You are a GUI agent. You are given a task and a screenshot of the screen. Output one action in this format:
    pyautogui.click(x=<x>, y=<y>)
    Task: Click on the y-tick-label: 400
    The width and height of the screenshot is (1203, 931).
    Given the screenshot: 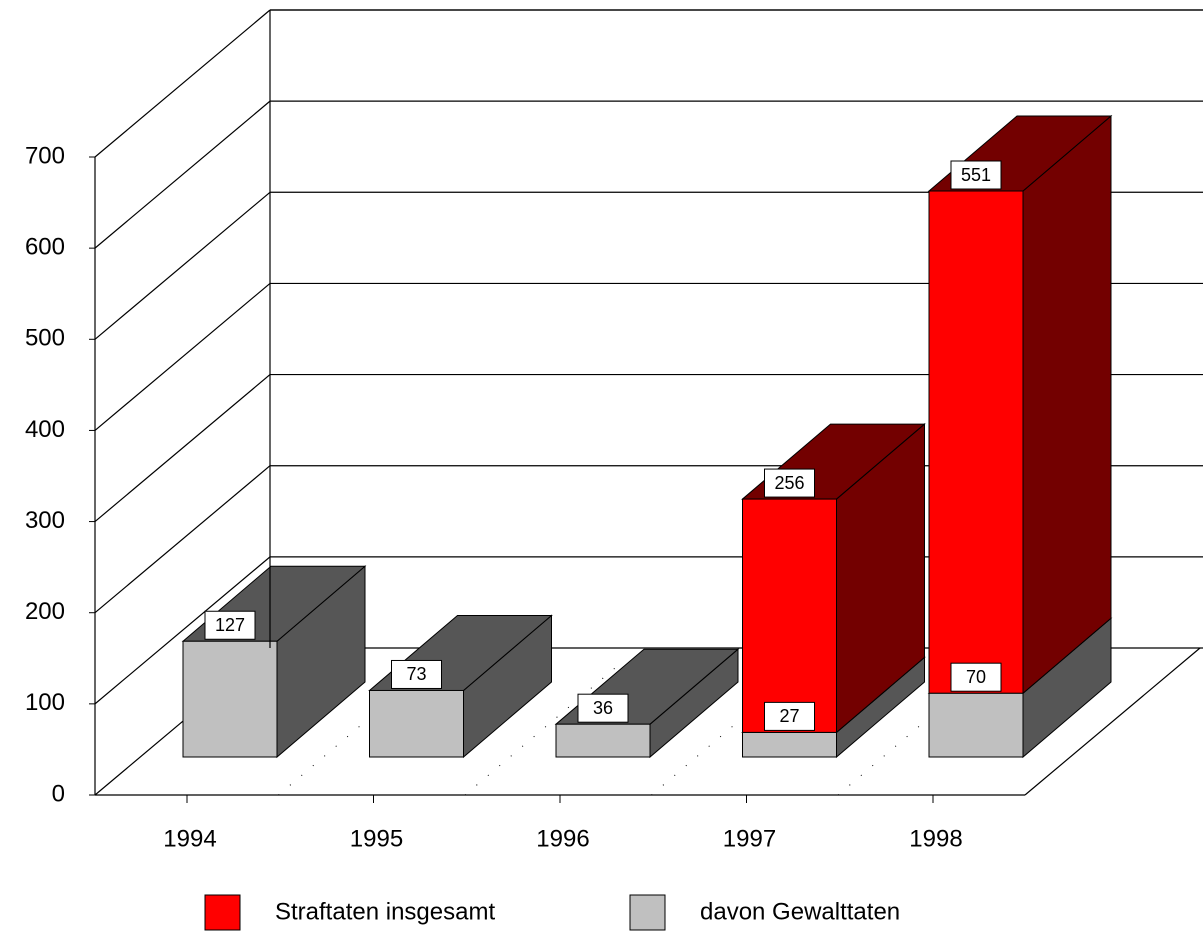 What is the action you would take?
    pyautogui.click(x=45, y=429)
    